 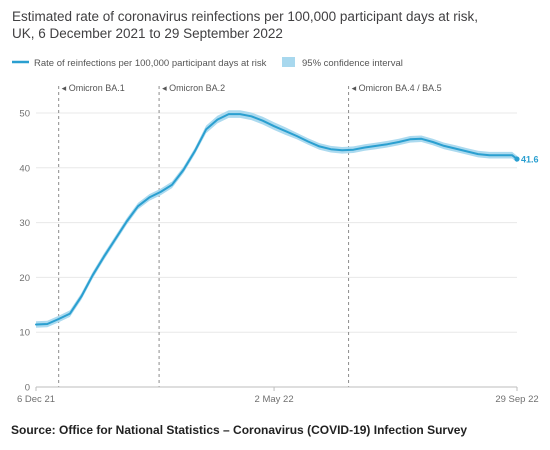 I want to click on x-axis: 6 Dec 21 2 May 22 29 Sep 22, so click(x=278, y=395).